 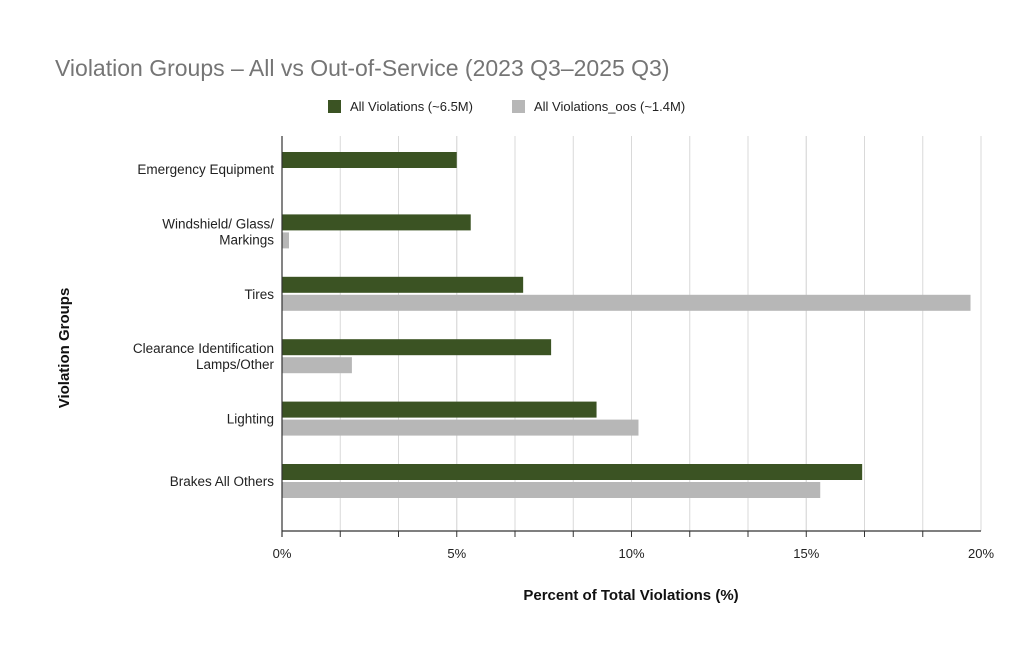 I want to click on category-label: Clearance Identification Lamps/Other, so click(x=204, y=356).